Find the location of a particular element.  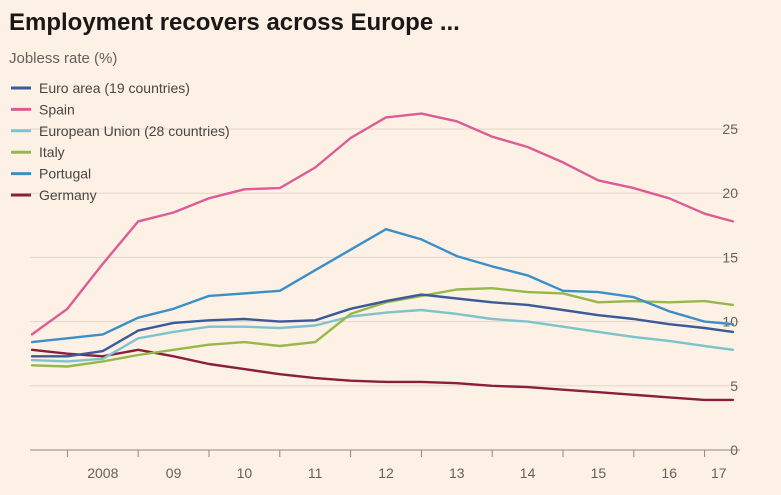

x-tick-label-10: 10 is located at coordinates (245, 473).